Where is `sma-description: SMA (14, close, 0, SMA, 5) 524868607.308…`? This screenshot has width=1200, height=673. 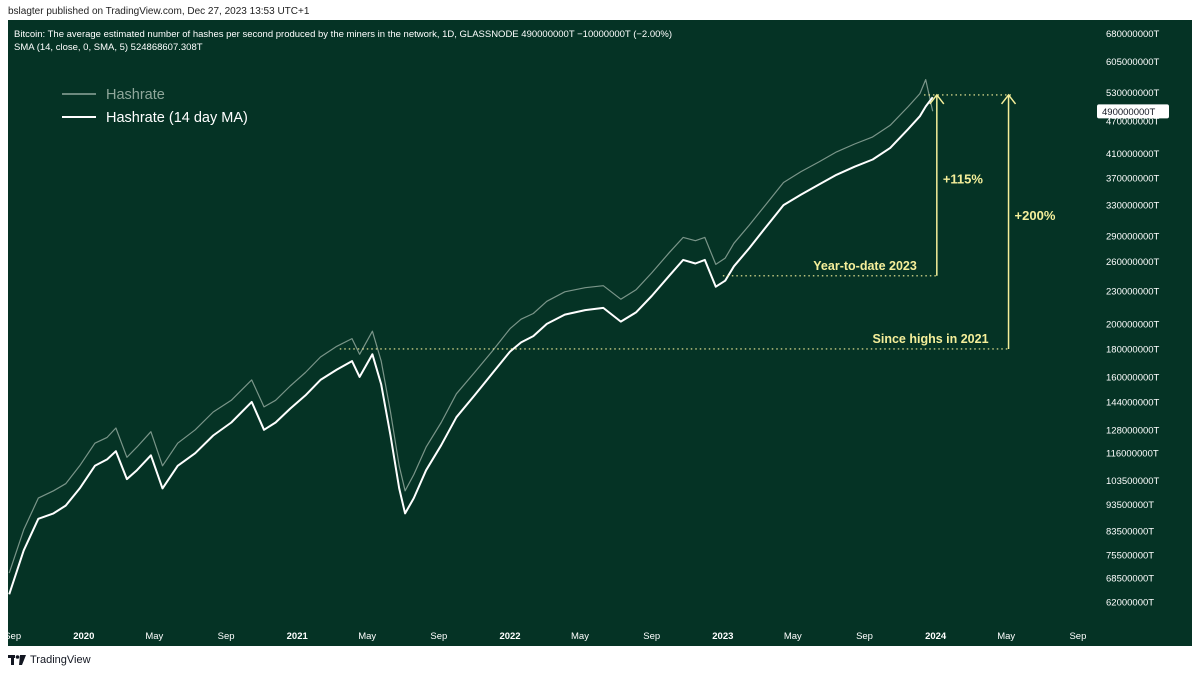
sma-description: SMA (14, close, 0, SMA, 5) 524868607.308… is located at coordinates (108, 47).